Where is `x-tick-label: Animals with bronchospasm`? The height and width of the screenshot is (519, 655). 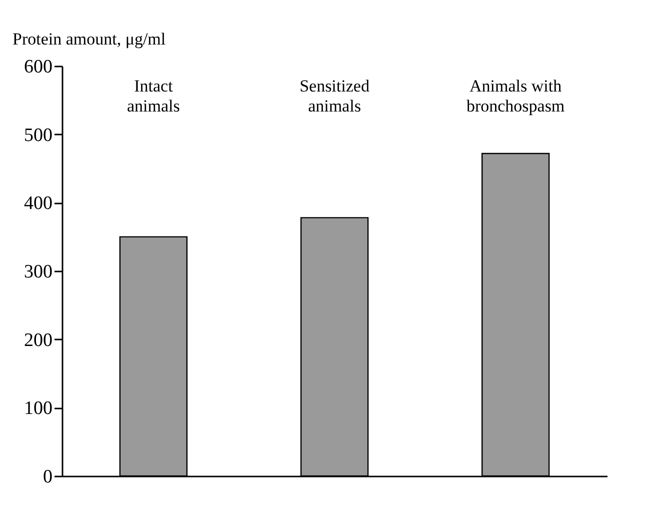
x-tick-label: Animals with bronchospasm is located at coordinates (515, 96).